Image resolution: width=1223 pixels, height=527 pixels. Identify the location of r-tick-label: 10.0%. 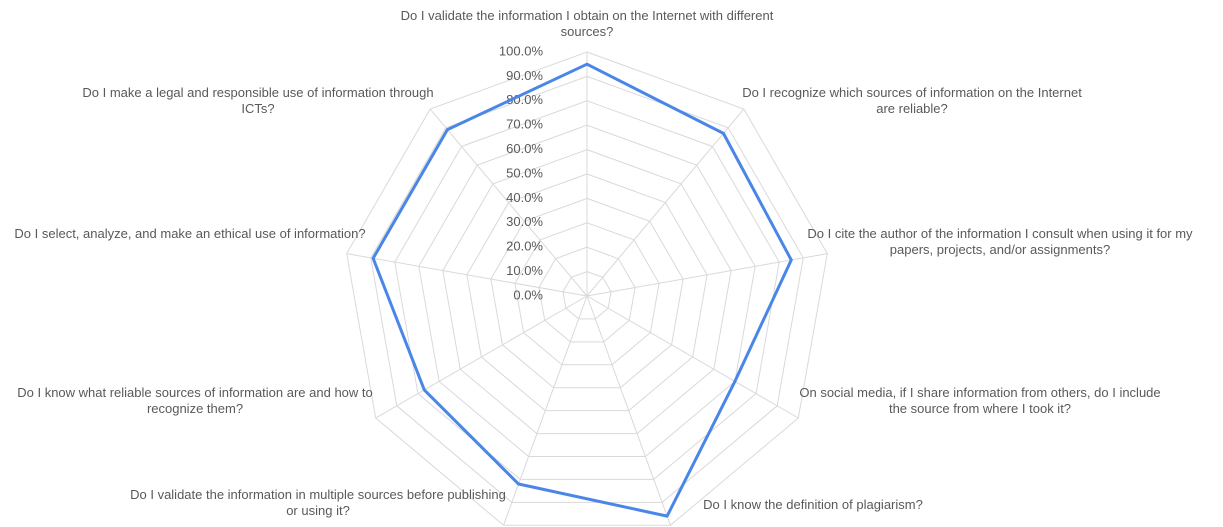
(524, 270).